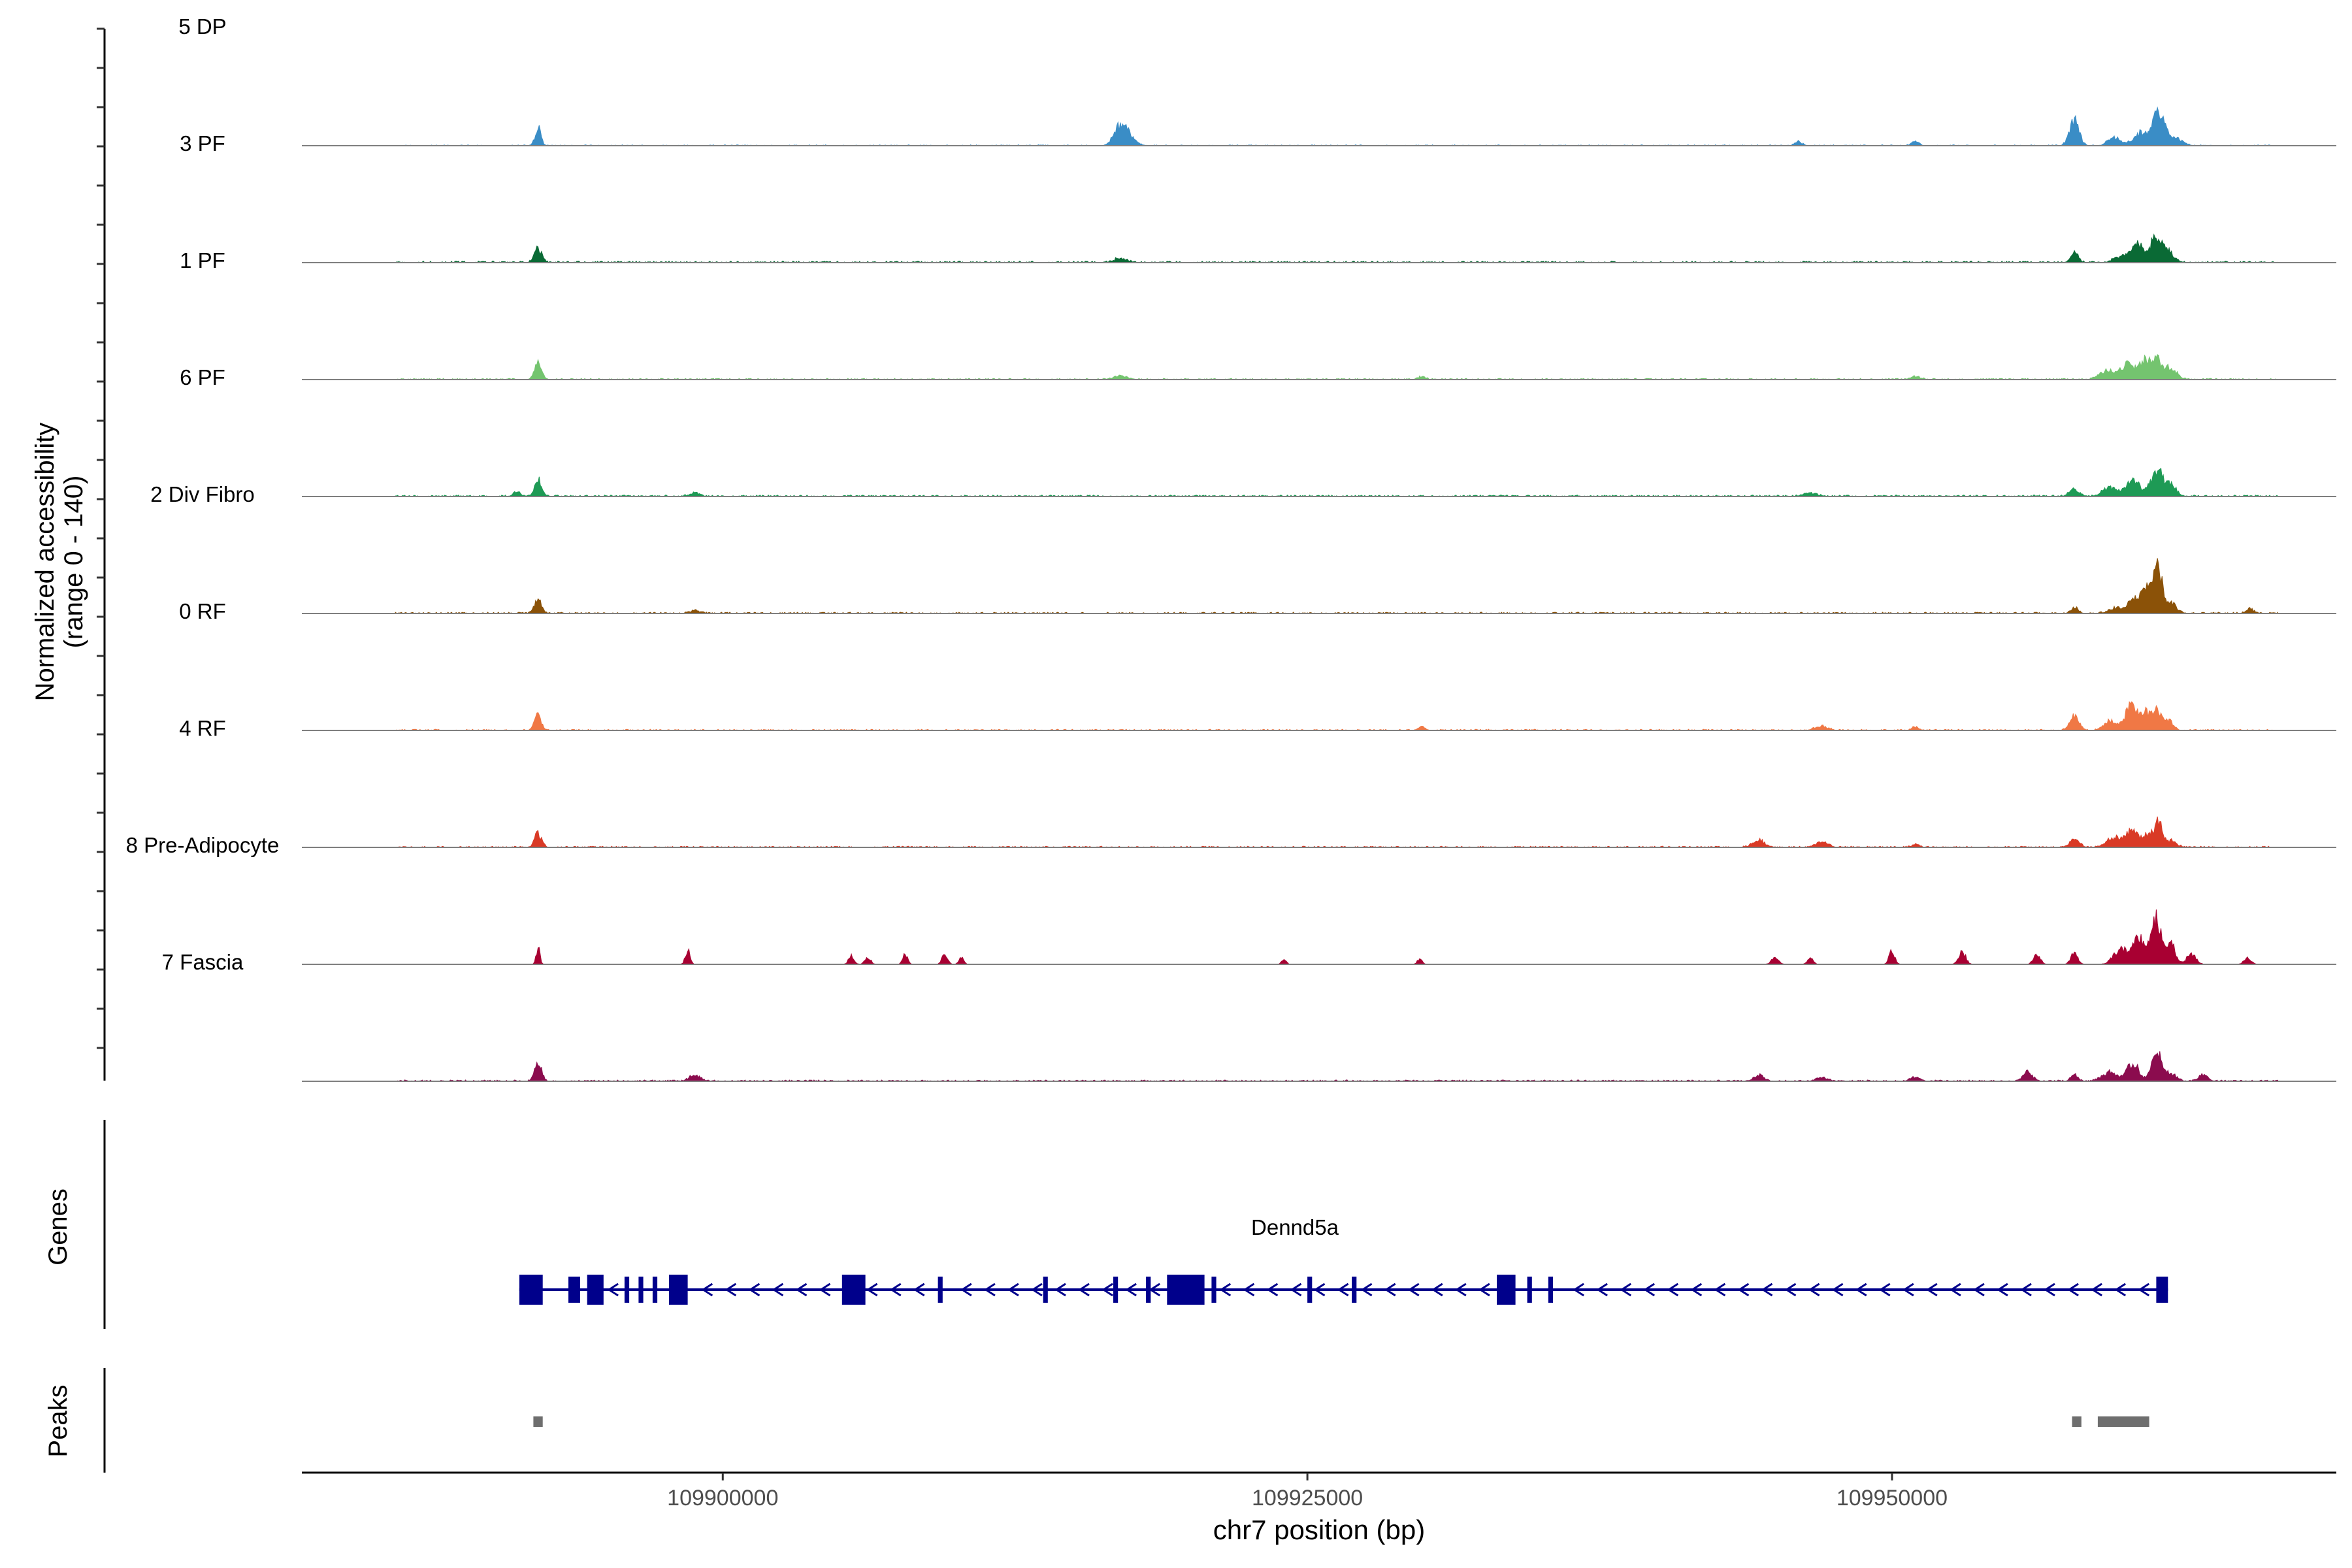 The width and height of the screenshot is (2352, 1568). What do you see at coordinates (1341, 1421) in the screenshot?
I see `peak-regions` at bounding box center [1341, 1421].